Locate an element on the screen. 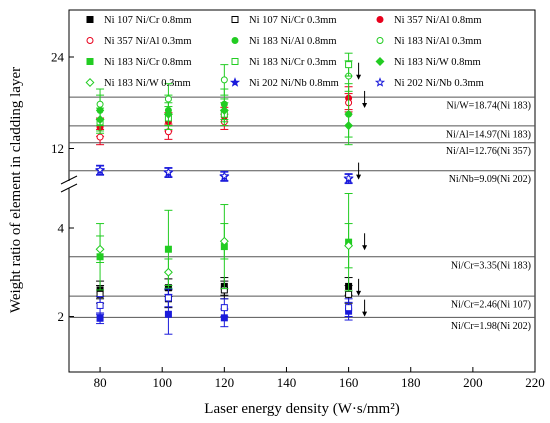  x-tick-label: 140 is located at coordinates (287, 382).